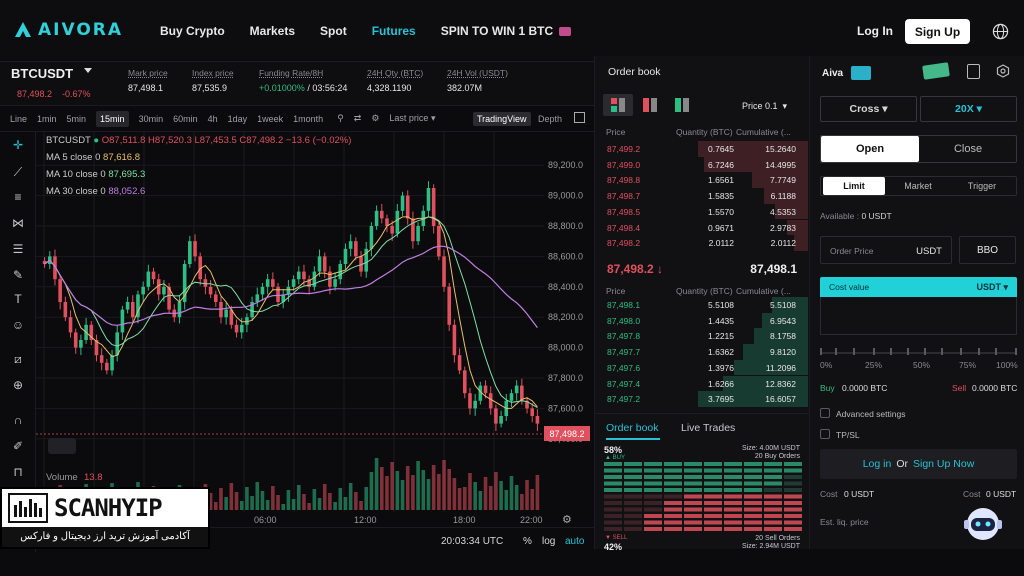  I want to click on view-both-icon, so click(618, 105).